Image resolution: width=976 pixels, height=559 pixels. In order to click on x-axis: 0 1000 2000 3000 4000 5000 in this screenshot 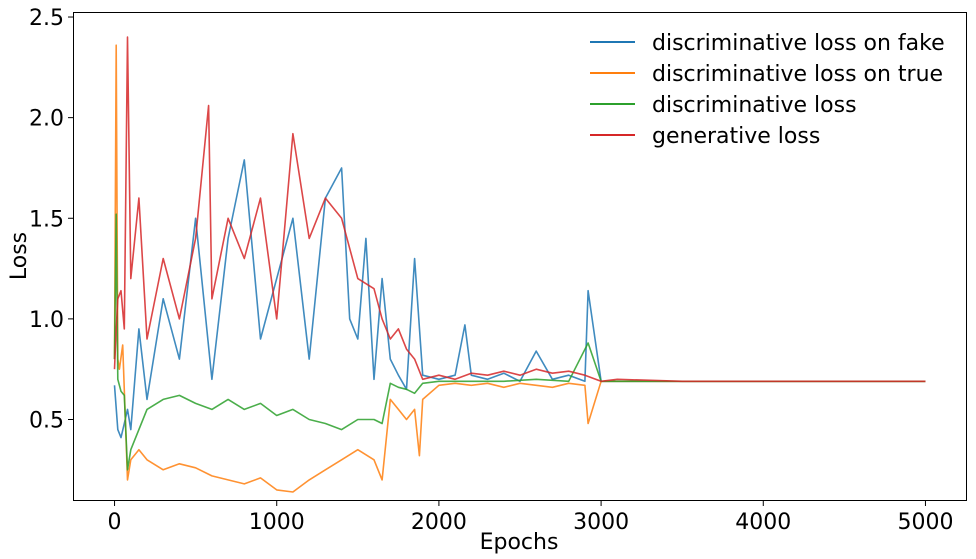, I will do `click(530, 517)`.